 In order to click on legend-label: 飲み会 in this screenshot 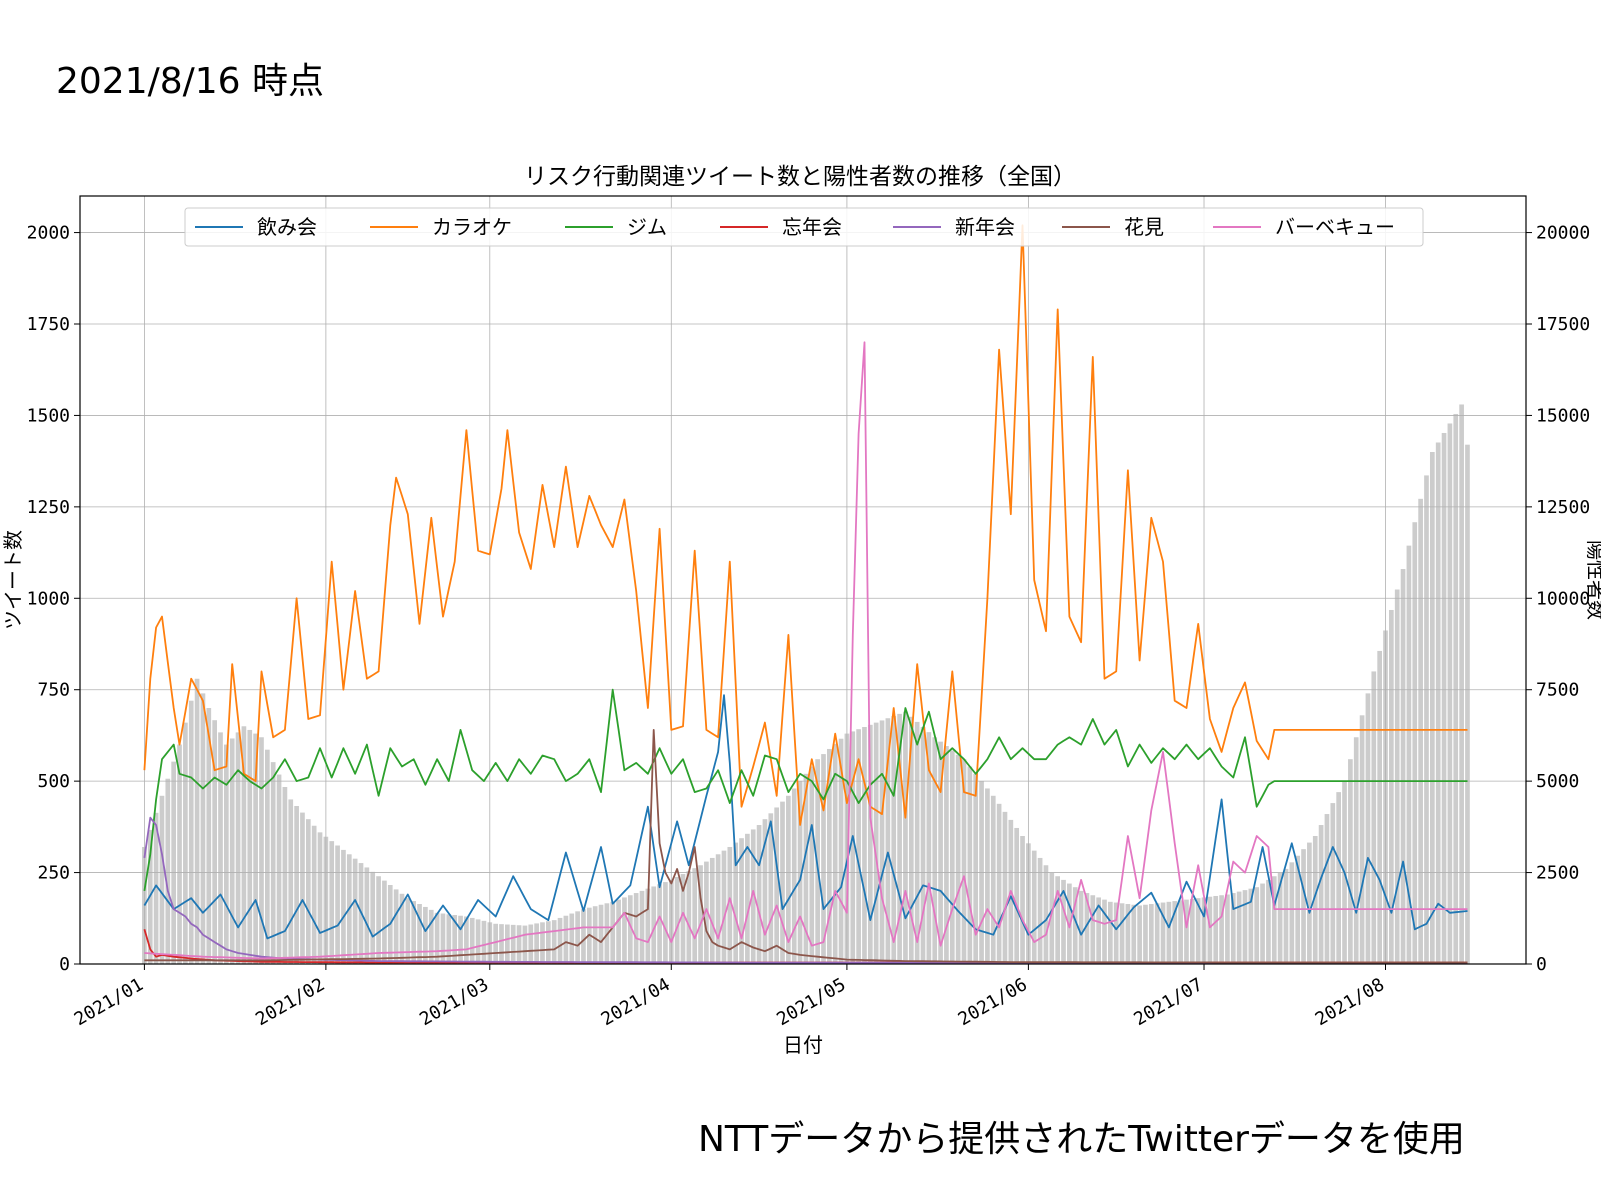, I will do `click(287, 227)`.